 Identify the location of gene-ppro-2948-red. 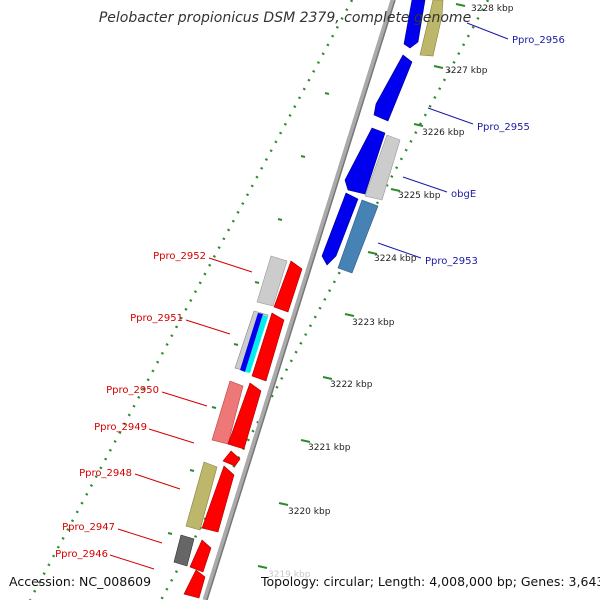
(218, 499).